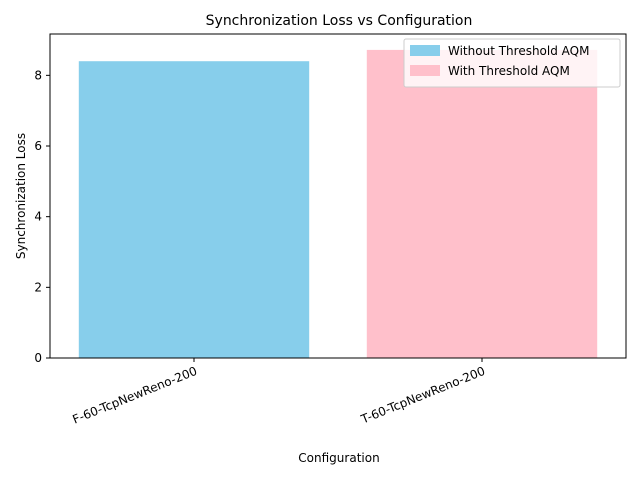 Image resolution: width=640 pixels, height=484 pixels. Describe the element at coordinates (38, 146) in the screenshot. I see `y-tick-label: 6` at that location.